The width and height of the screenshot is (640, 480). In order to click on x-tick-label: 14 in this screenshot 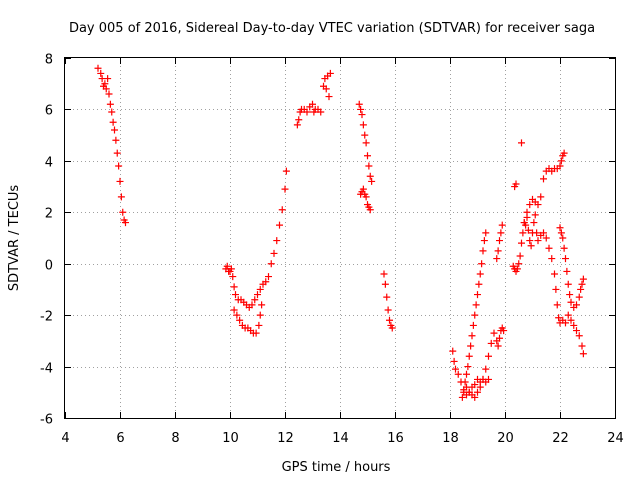, I will do `click(340, 438)`.